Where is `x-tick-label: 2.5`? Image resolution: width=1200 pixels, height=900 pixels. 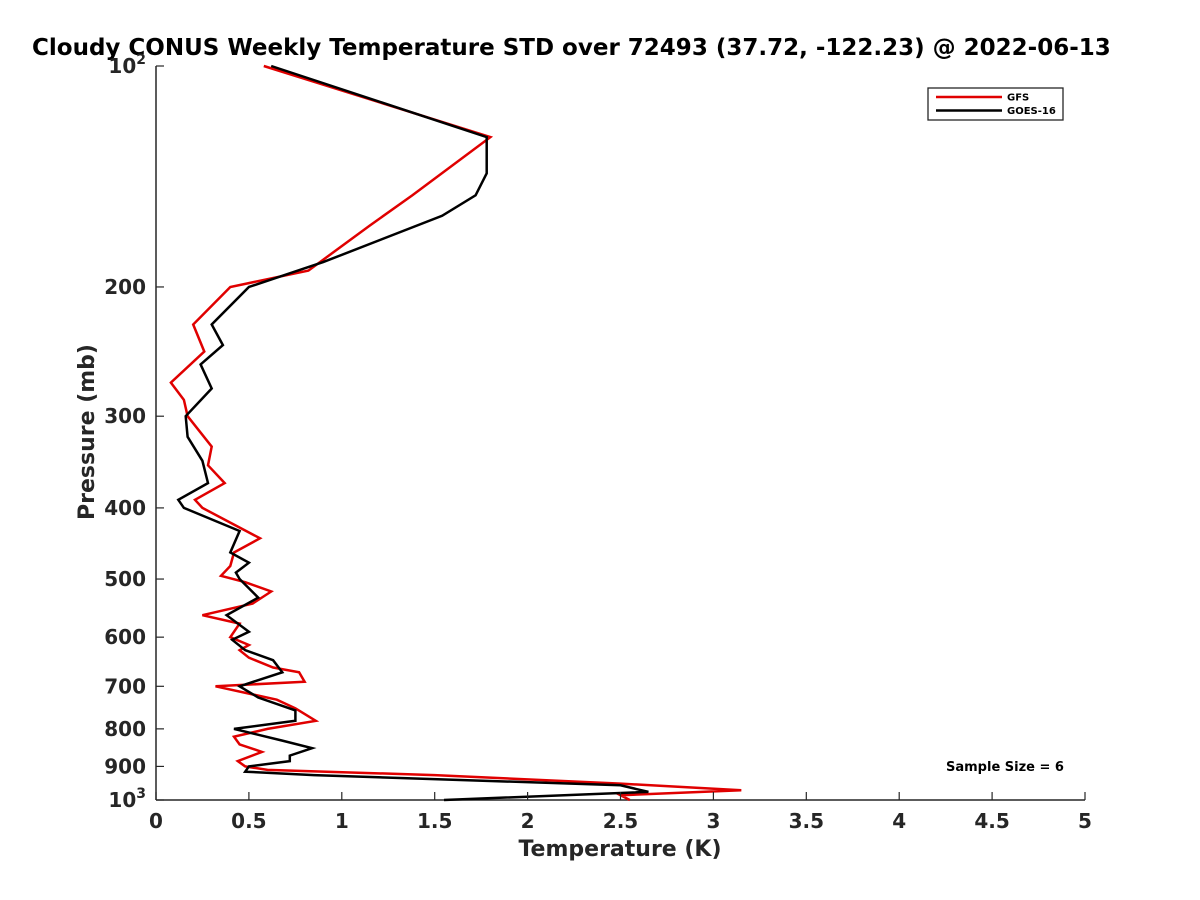
x-tick-label: 2.5 is located at coordinates (620, 821).